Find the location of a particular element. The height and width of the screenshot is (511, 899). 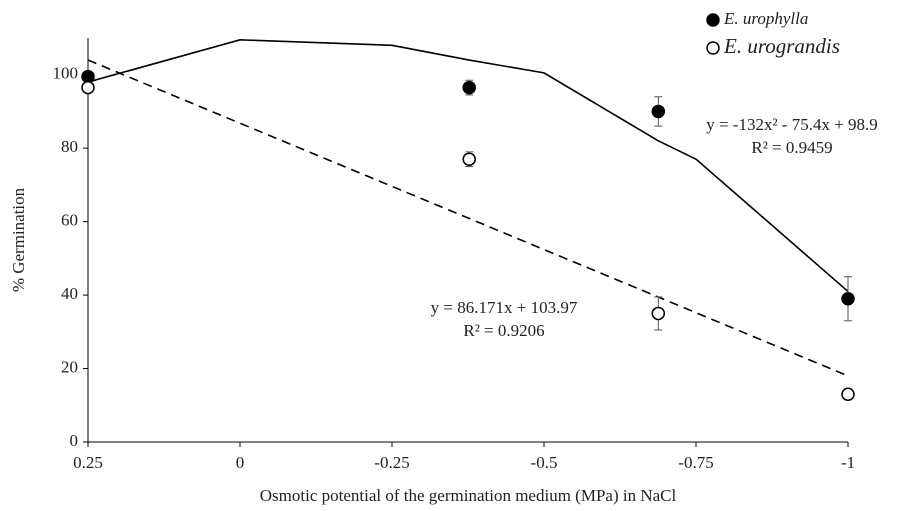

y-tick-label: 40 is located at coordinates (69, 293).